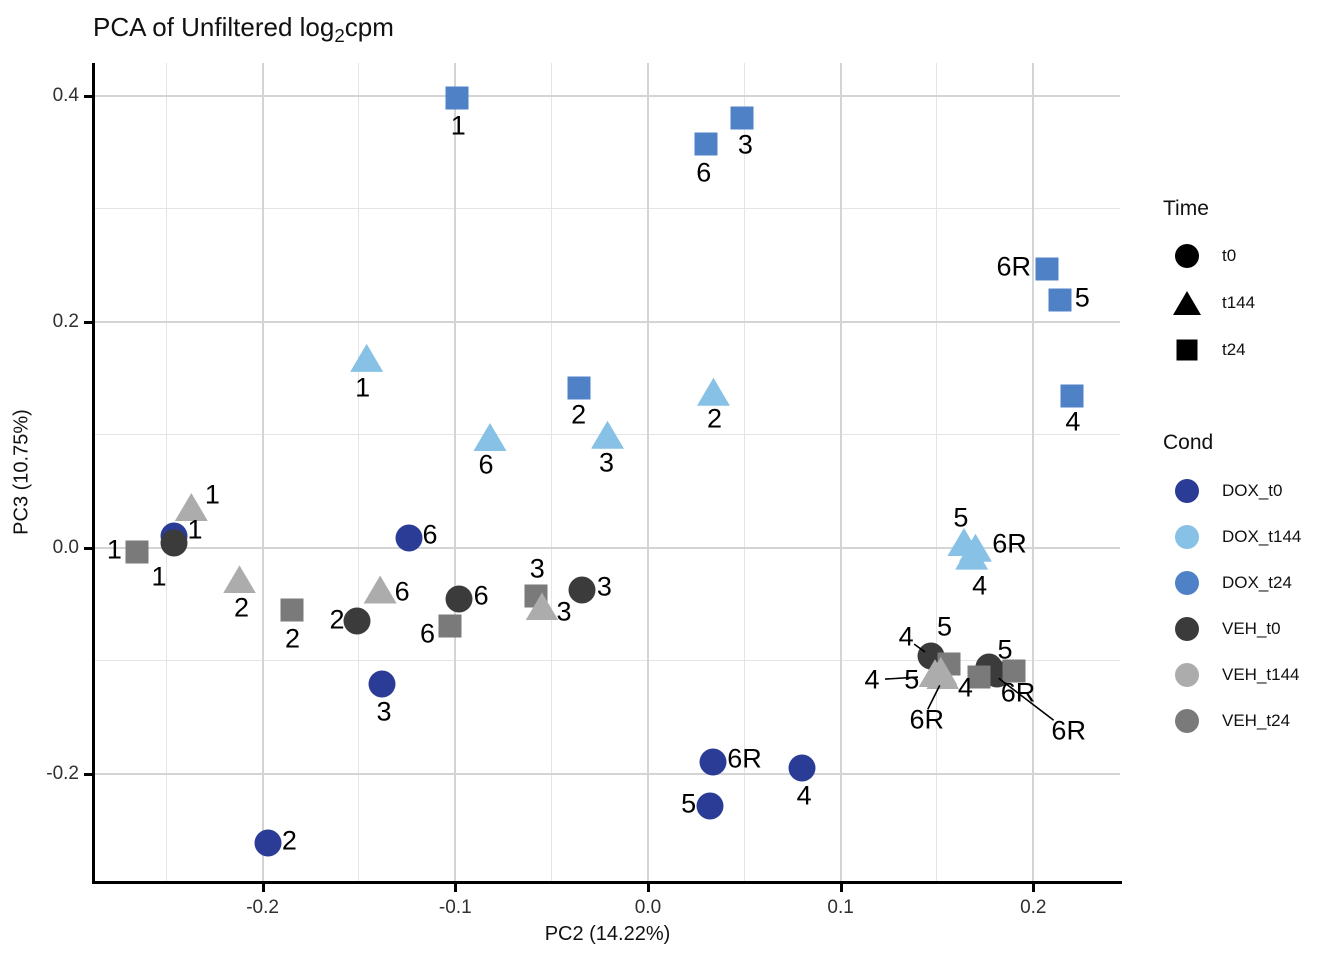 The height and width of the screenshot is (960, 1344). I want to click on point-label-VEH_t144-6: 6, so click(402, 591).